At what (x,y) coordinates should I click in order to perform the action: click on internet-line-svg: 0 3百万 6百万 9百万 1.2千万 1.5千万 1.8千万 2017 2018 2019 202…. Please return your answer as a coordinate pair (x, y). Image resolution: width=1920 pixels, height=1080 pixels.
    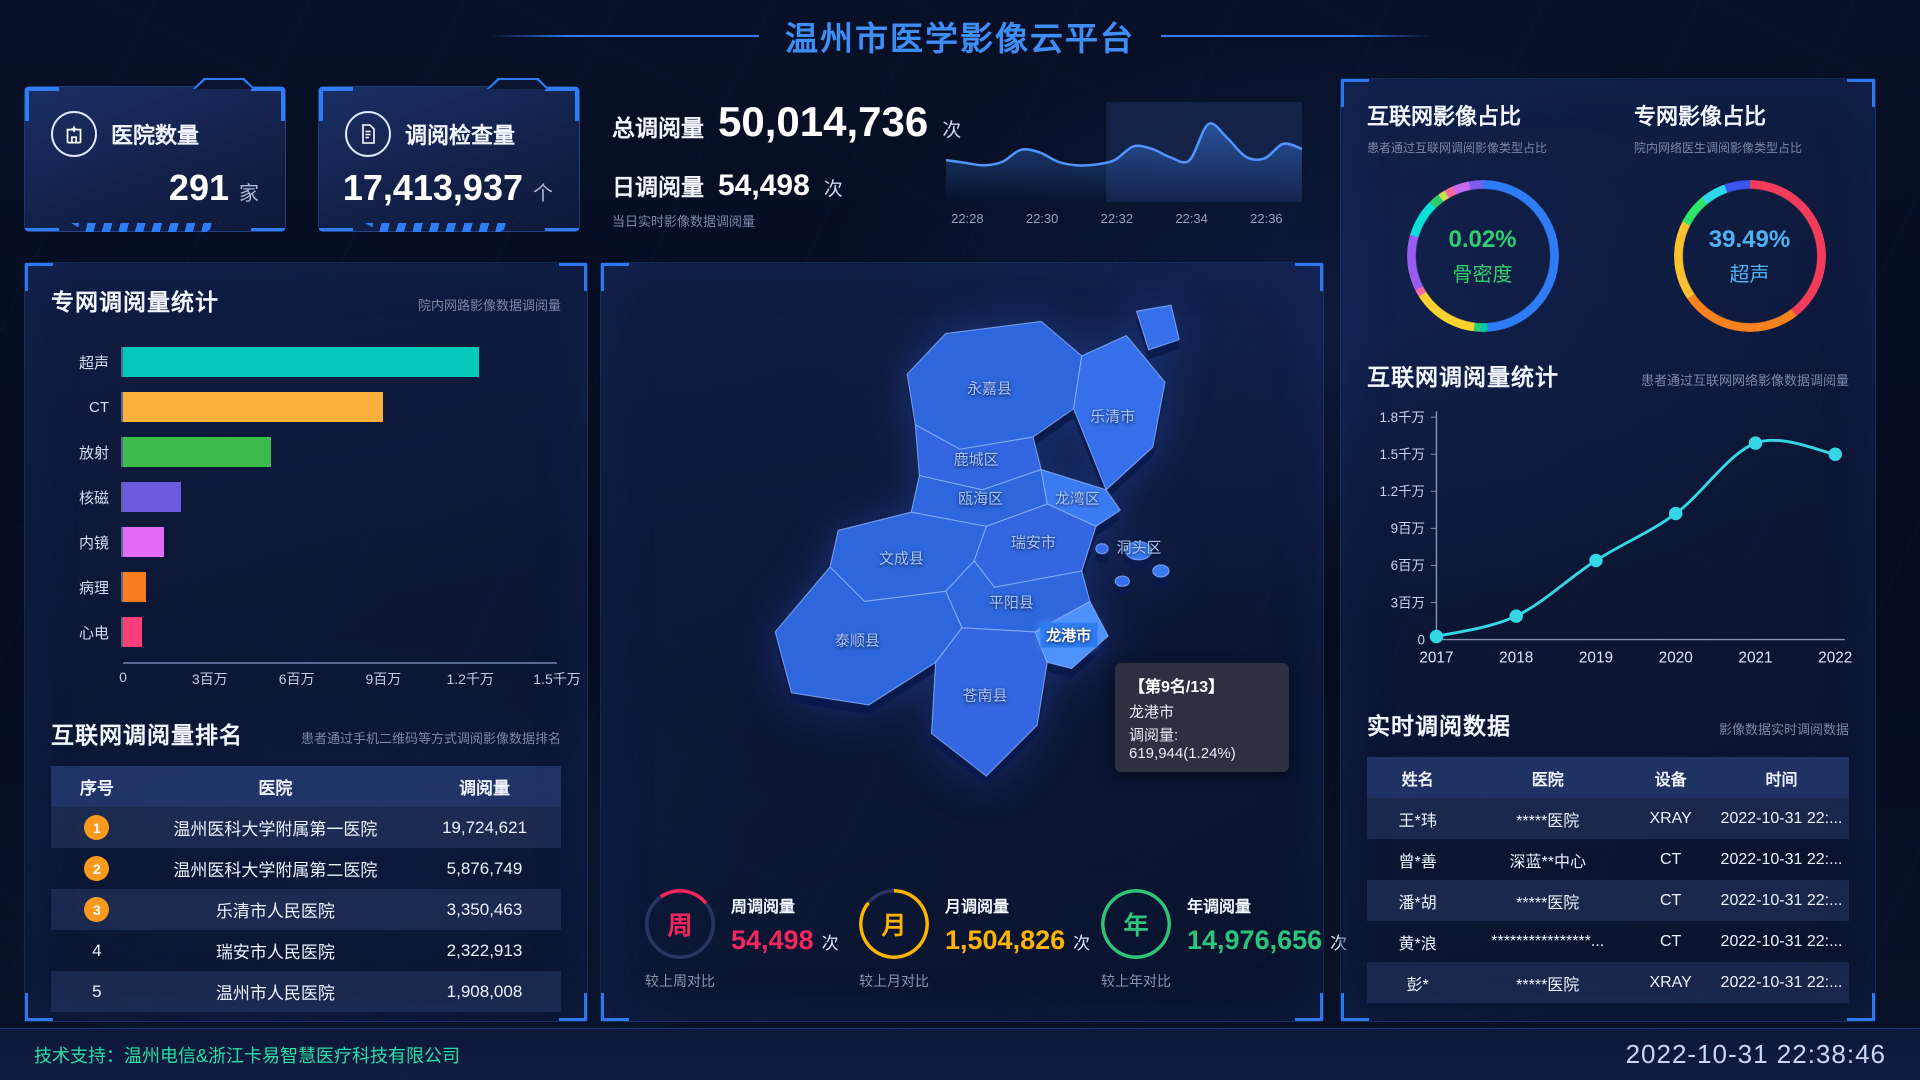
    Looking at the image, I should click on (1615, 538).